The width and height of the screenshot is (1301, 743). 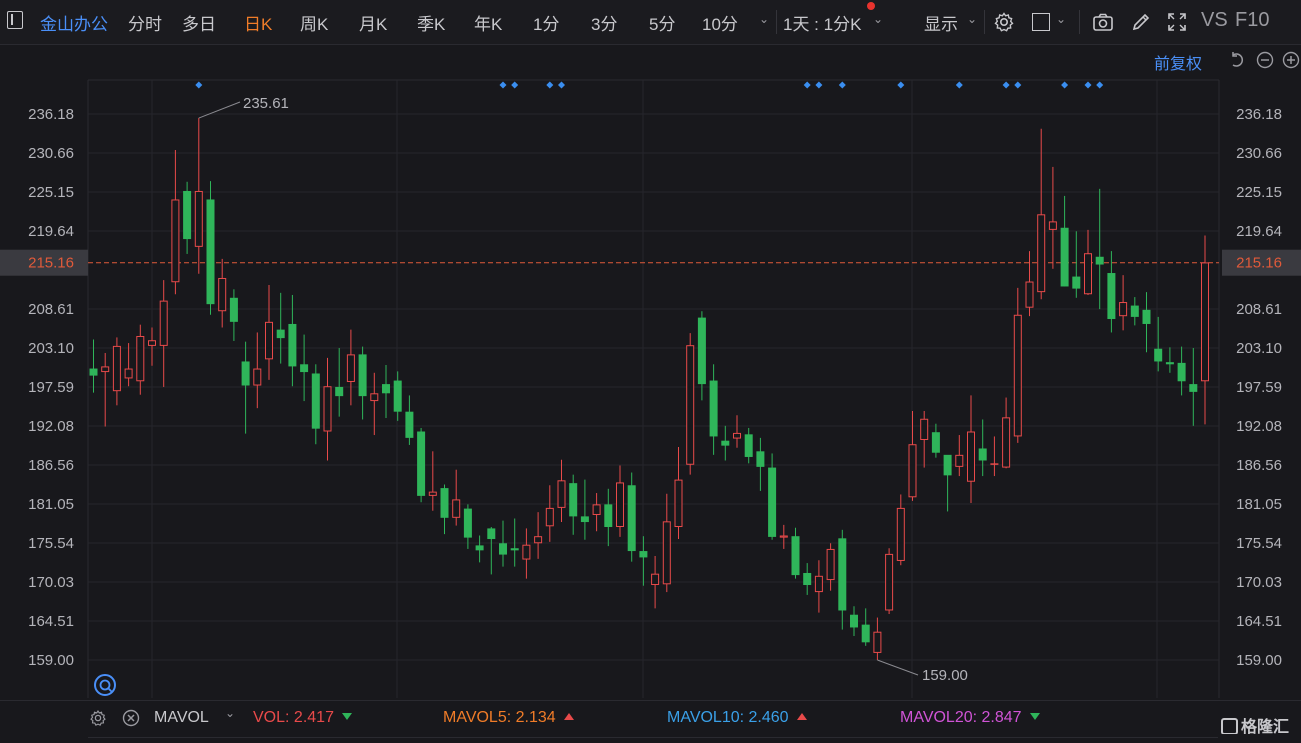 What do you see at coordinates (1141, 22) in the screenshot?
I see `pencil-icon` at bounding box center [1141, 22].